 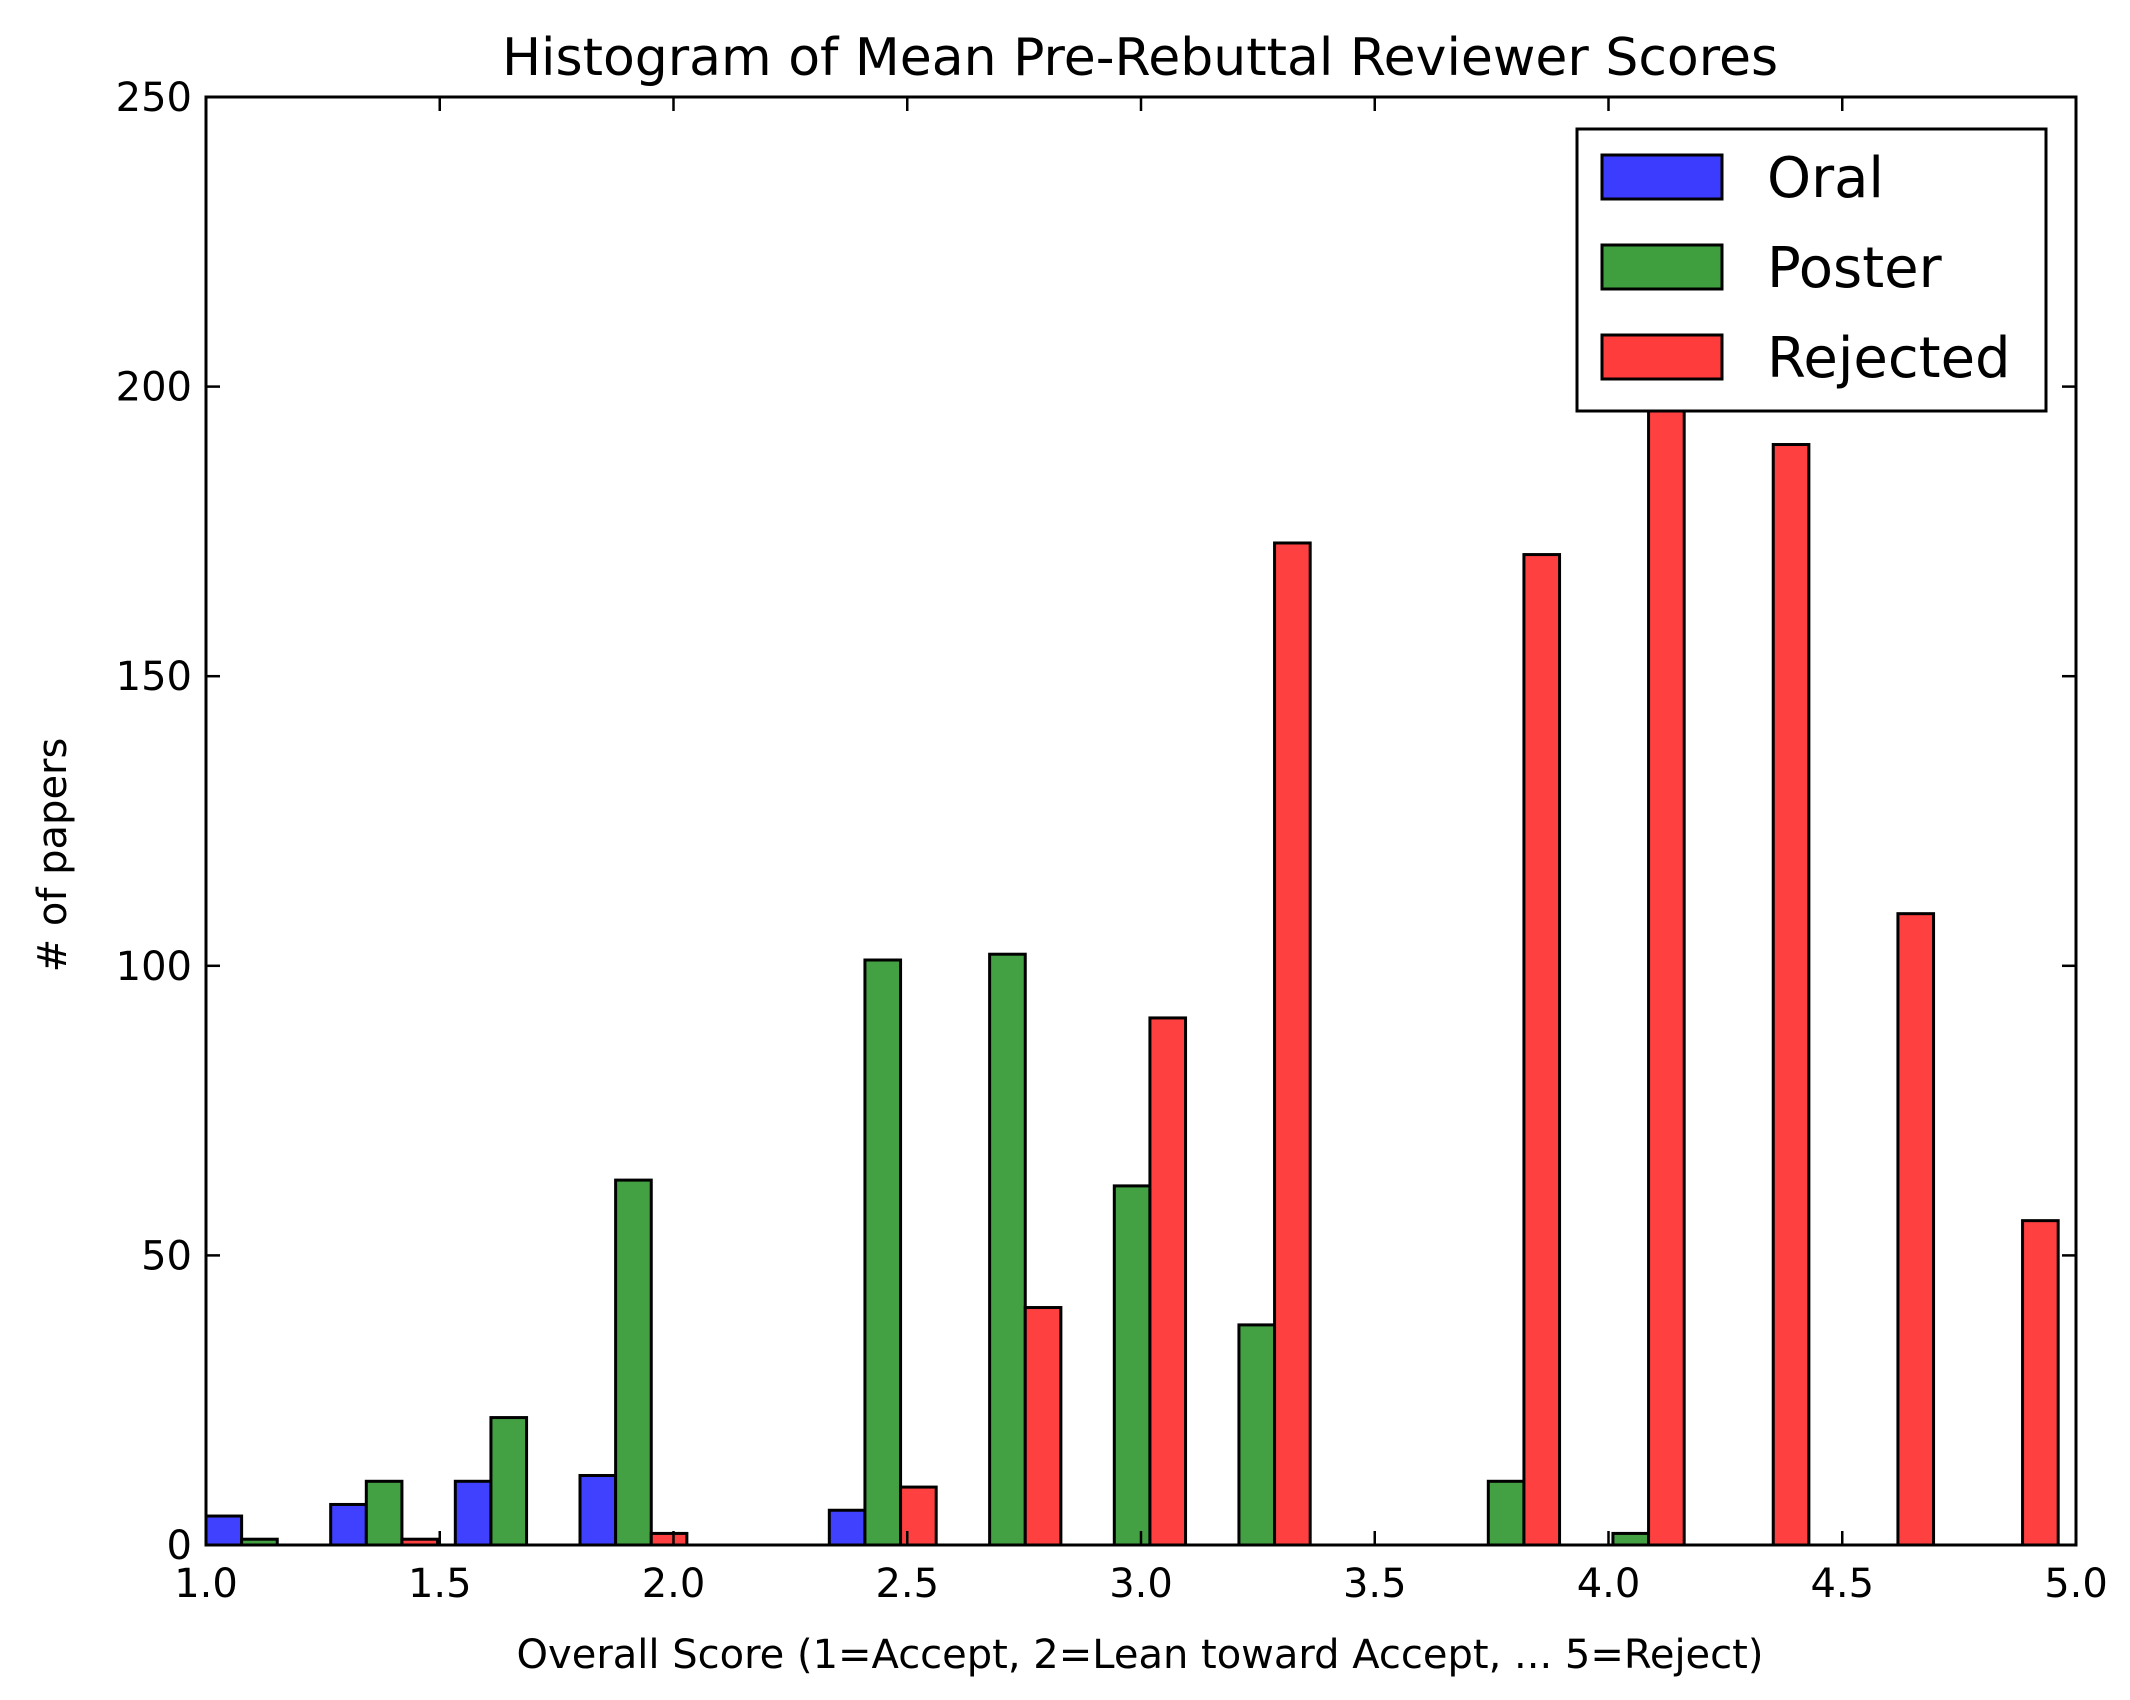 I want to click on x-tick-label: 1.5, so click(x=440, y=1584).